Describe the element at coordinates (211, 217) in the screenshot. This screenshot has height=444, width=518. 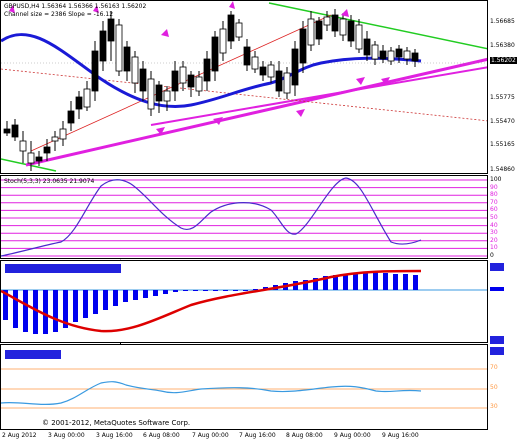
I see `stochastic-line` at that location.